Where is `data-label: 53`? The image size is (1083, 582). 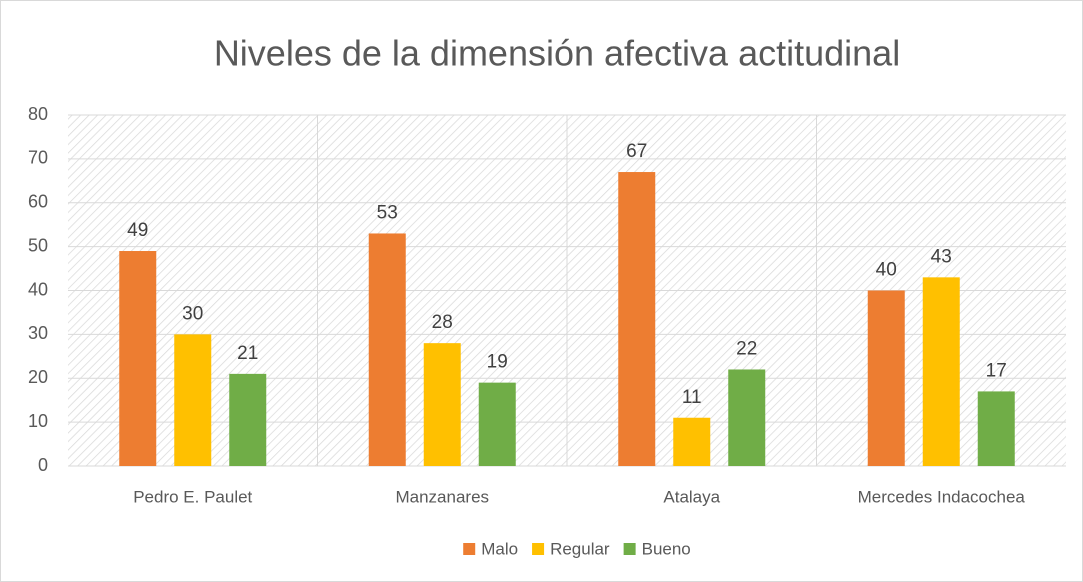
data-label: 53 is located at coordinates (387, 212).